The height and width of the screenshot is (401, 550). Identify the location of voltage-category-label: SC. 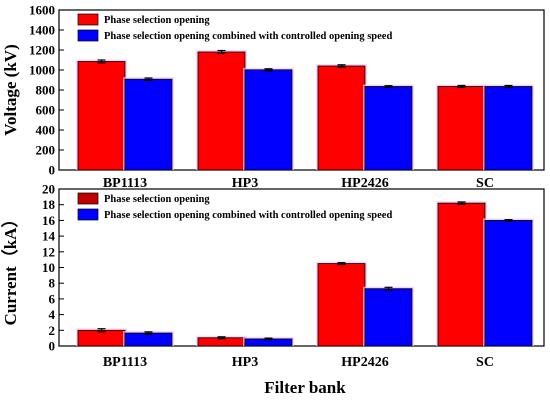
(485, 183).